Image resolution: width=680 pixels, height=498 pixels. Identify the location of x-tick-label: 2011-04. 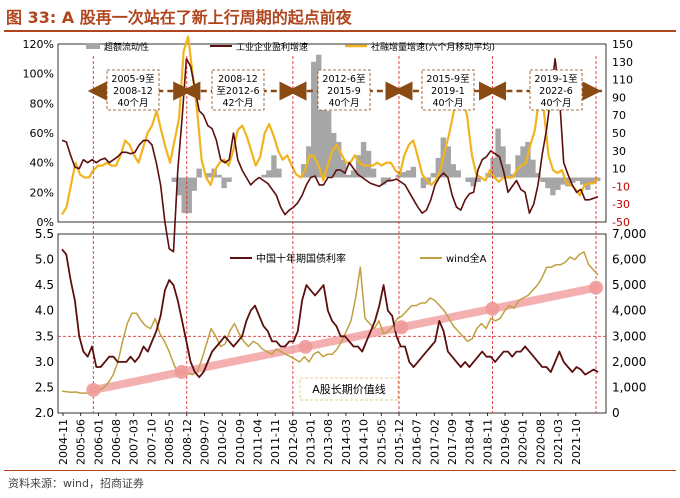
(258, 442).